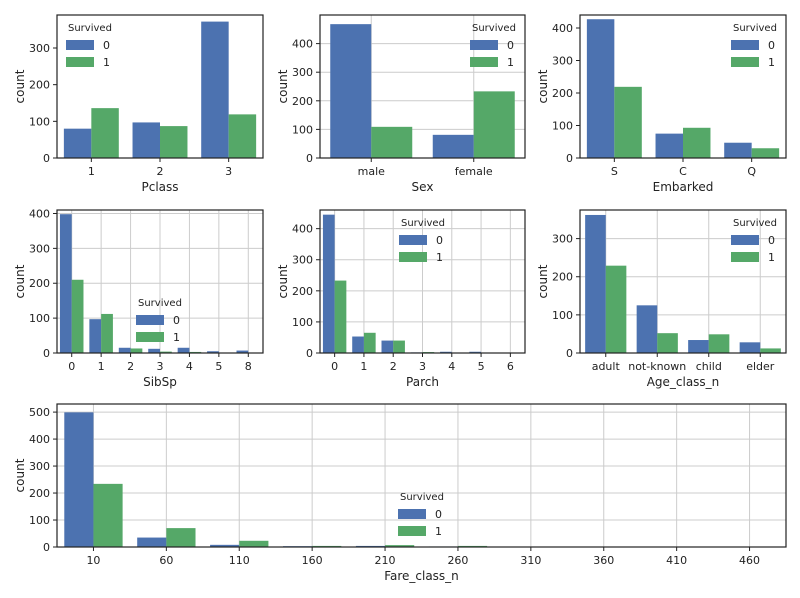 The width and height of the screenshot is (800, 598). I want to click on x-axis-label: SibSp, so click(160, 382).